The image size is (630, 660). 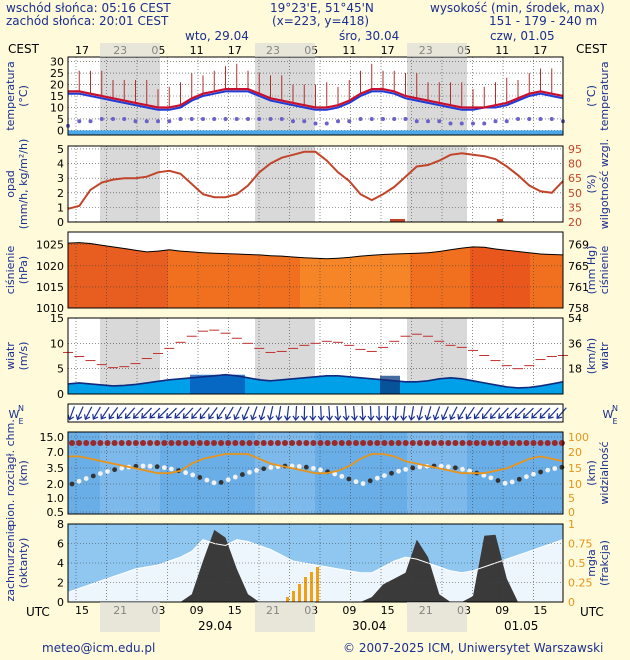 What do you see at coordinates (575, 452) in the screenshot?
I see `visibility-y2tick: 20` at bounding box center [575, 452].